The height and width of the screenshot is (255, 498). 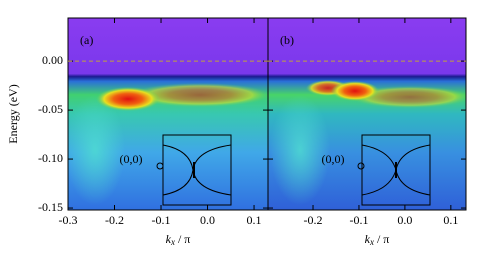 I want to click on panel-label: (b), so click(x=287, y=40).